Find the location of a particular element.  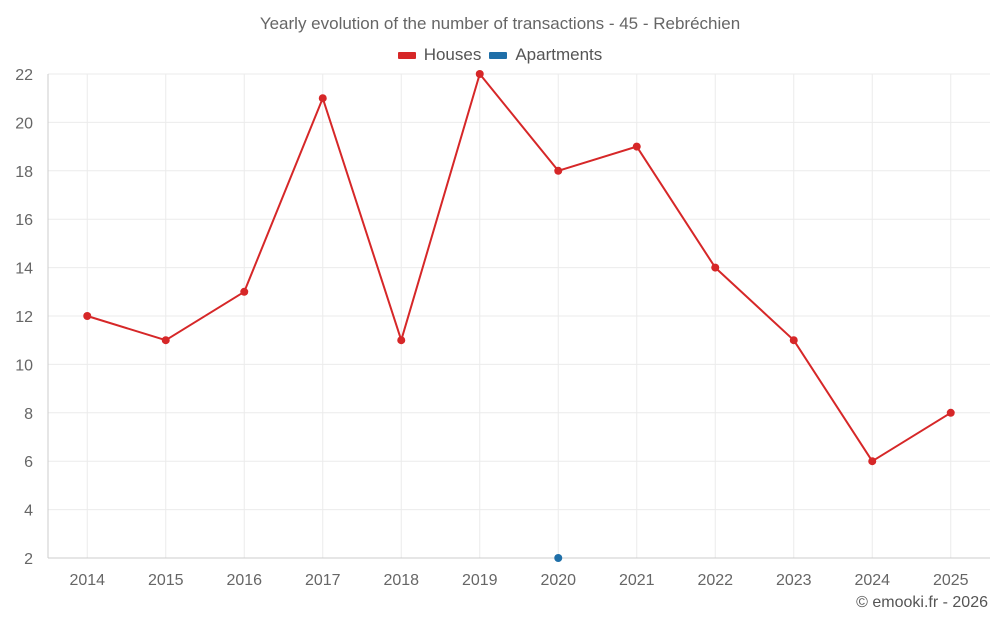

data-point-apartments is located at coordinates (558, 558).